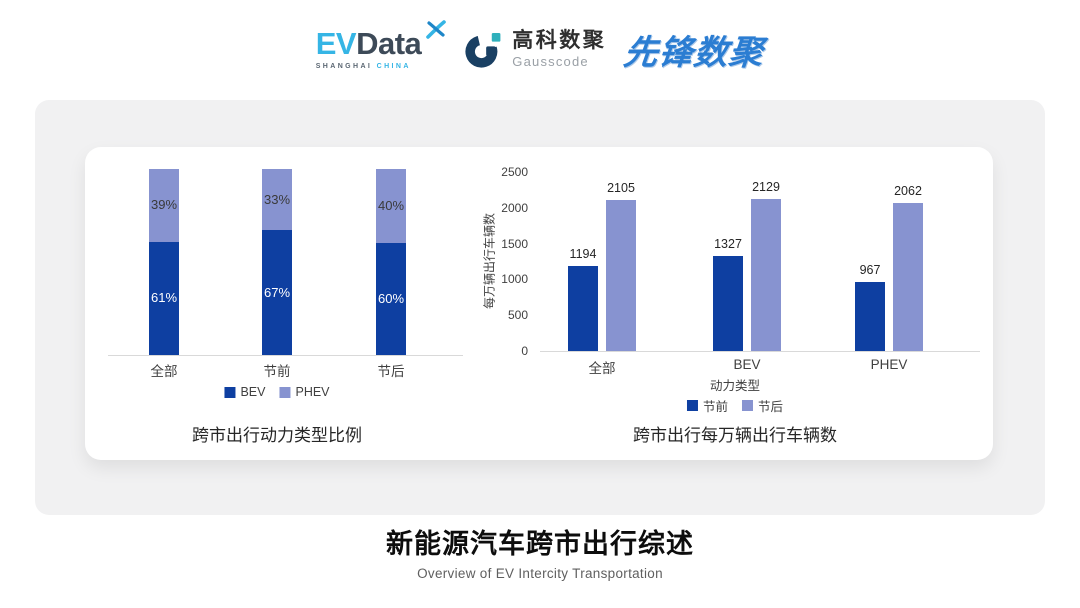 This screenshot has height=608, width=1080. What do you see at coordinates (692, 405) in the screenshot?
I see `legend-swatch-pre-holiday` at bounding box center [692, 405].